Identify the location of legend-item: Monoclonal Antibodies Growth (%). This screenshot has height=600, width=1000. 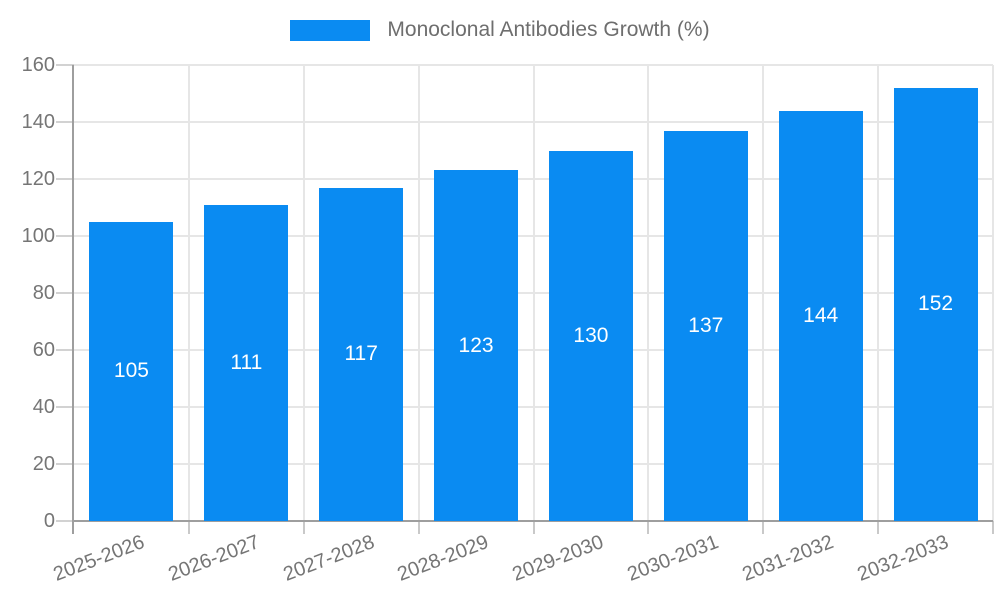
(500, 30).